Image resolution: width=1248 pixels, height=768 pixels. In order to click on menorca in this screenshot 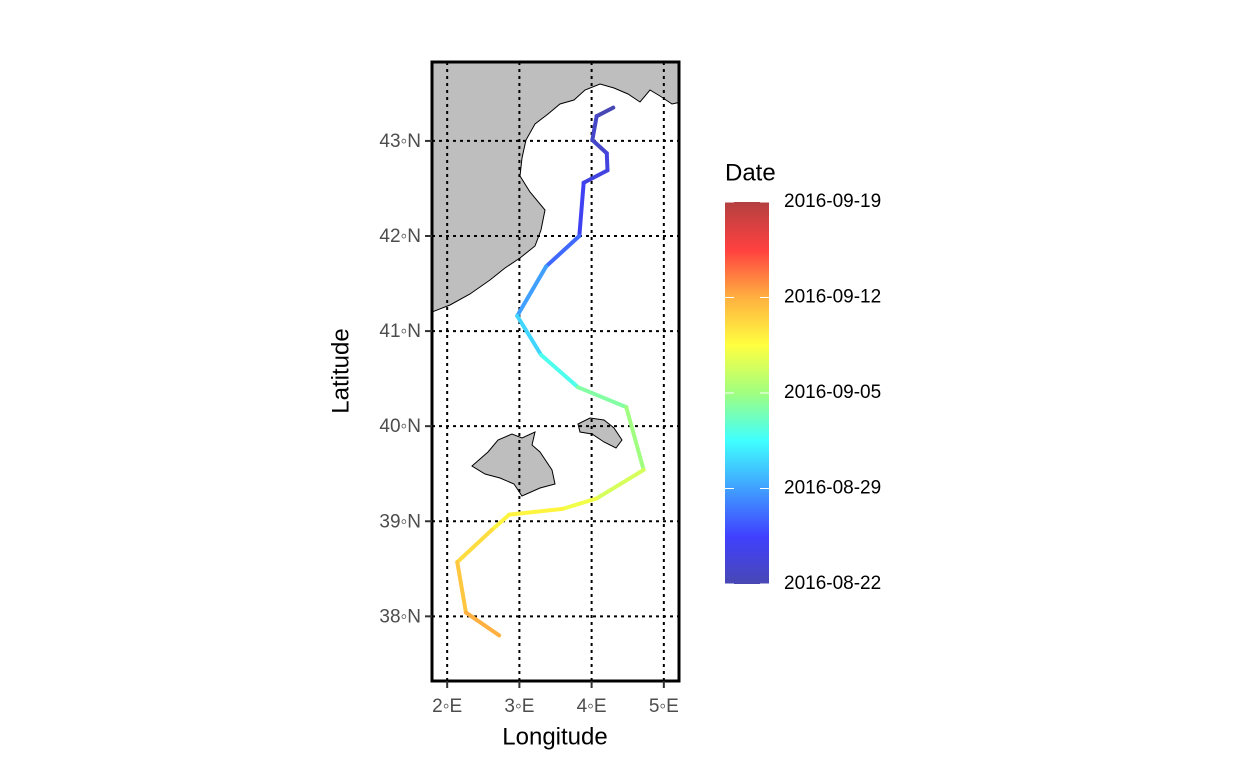, I will do `click(600, 433)`.